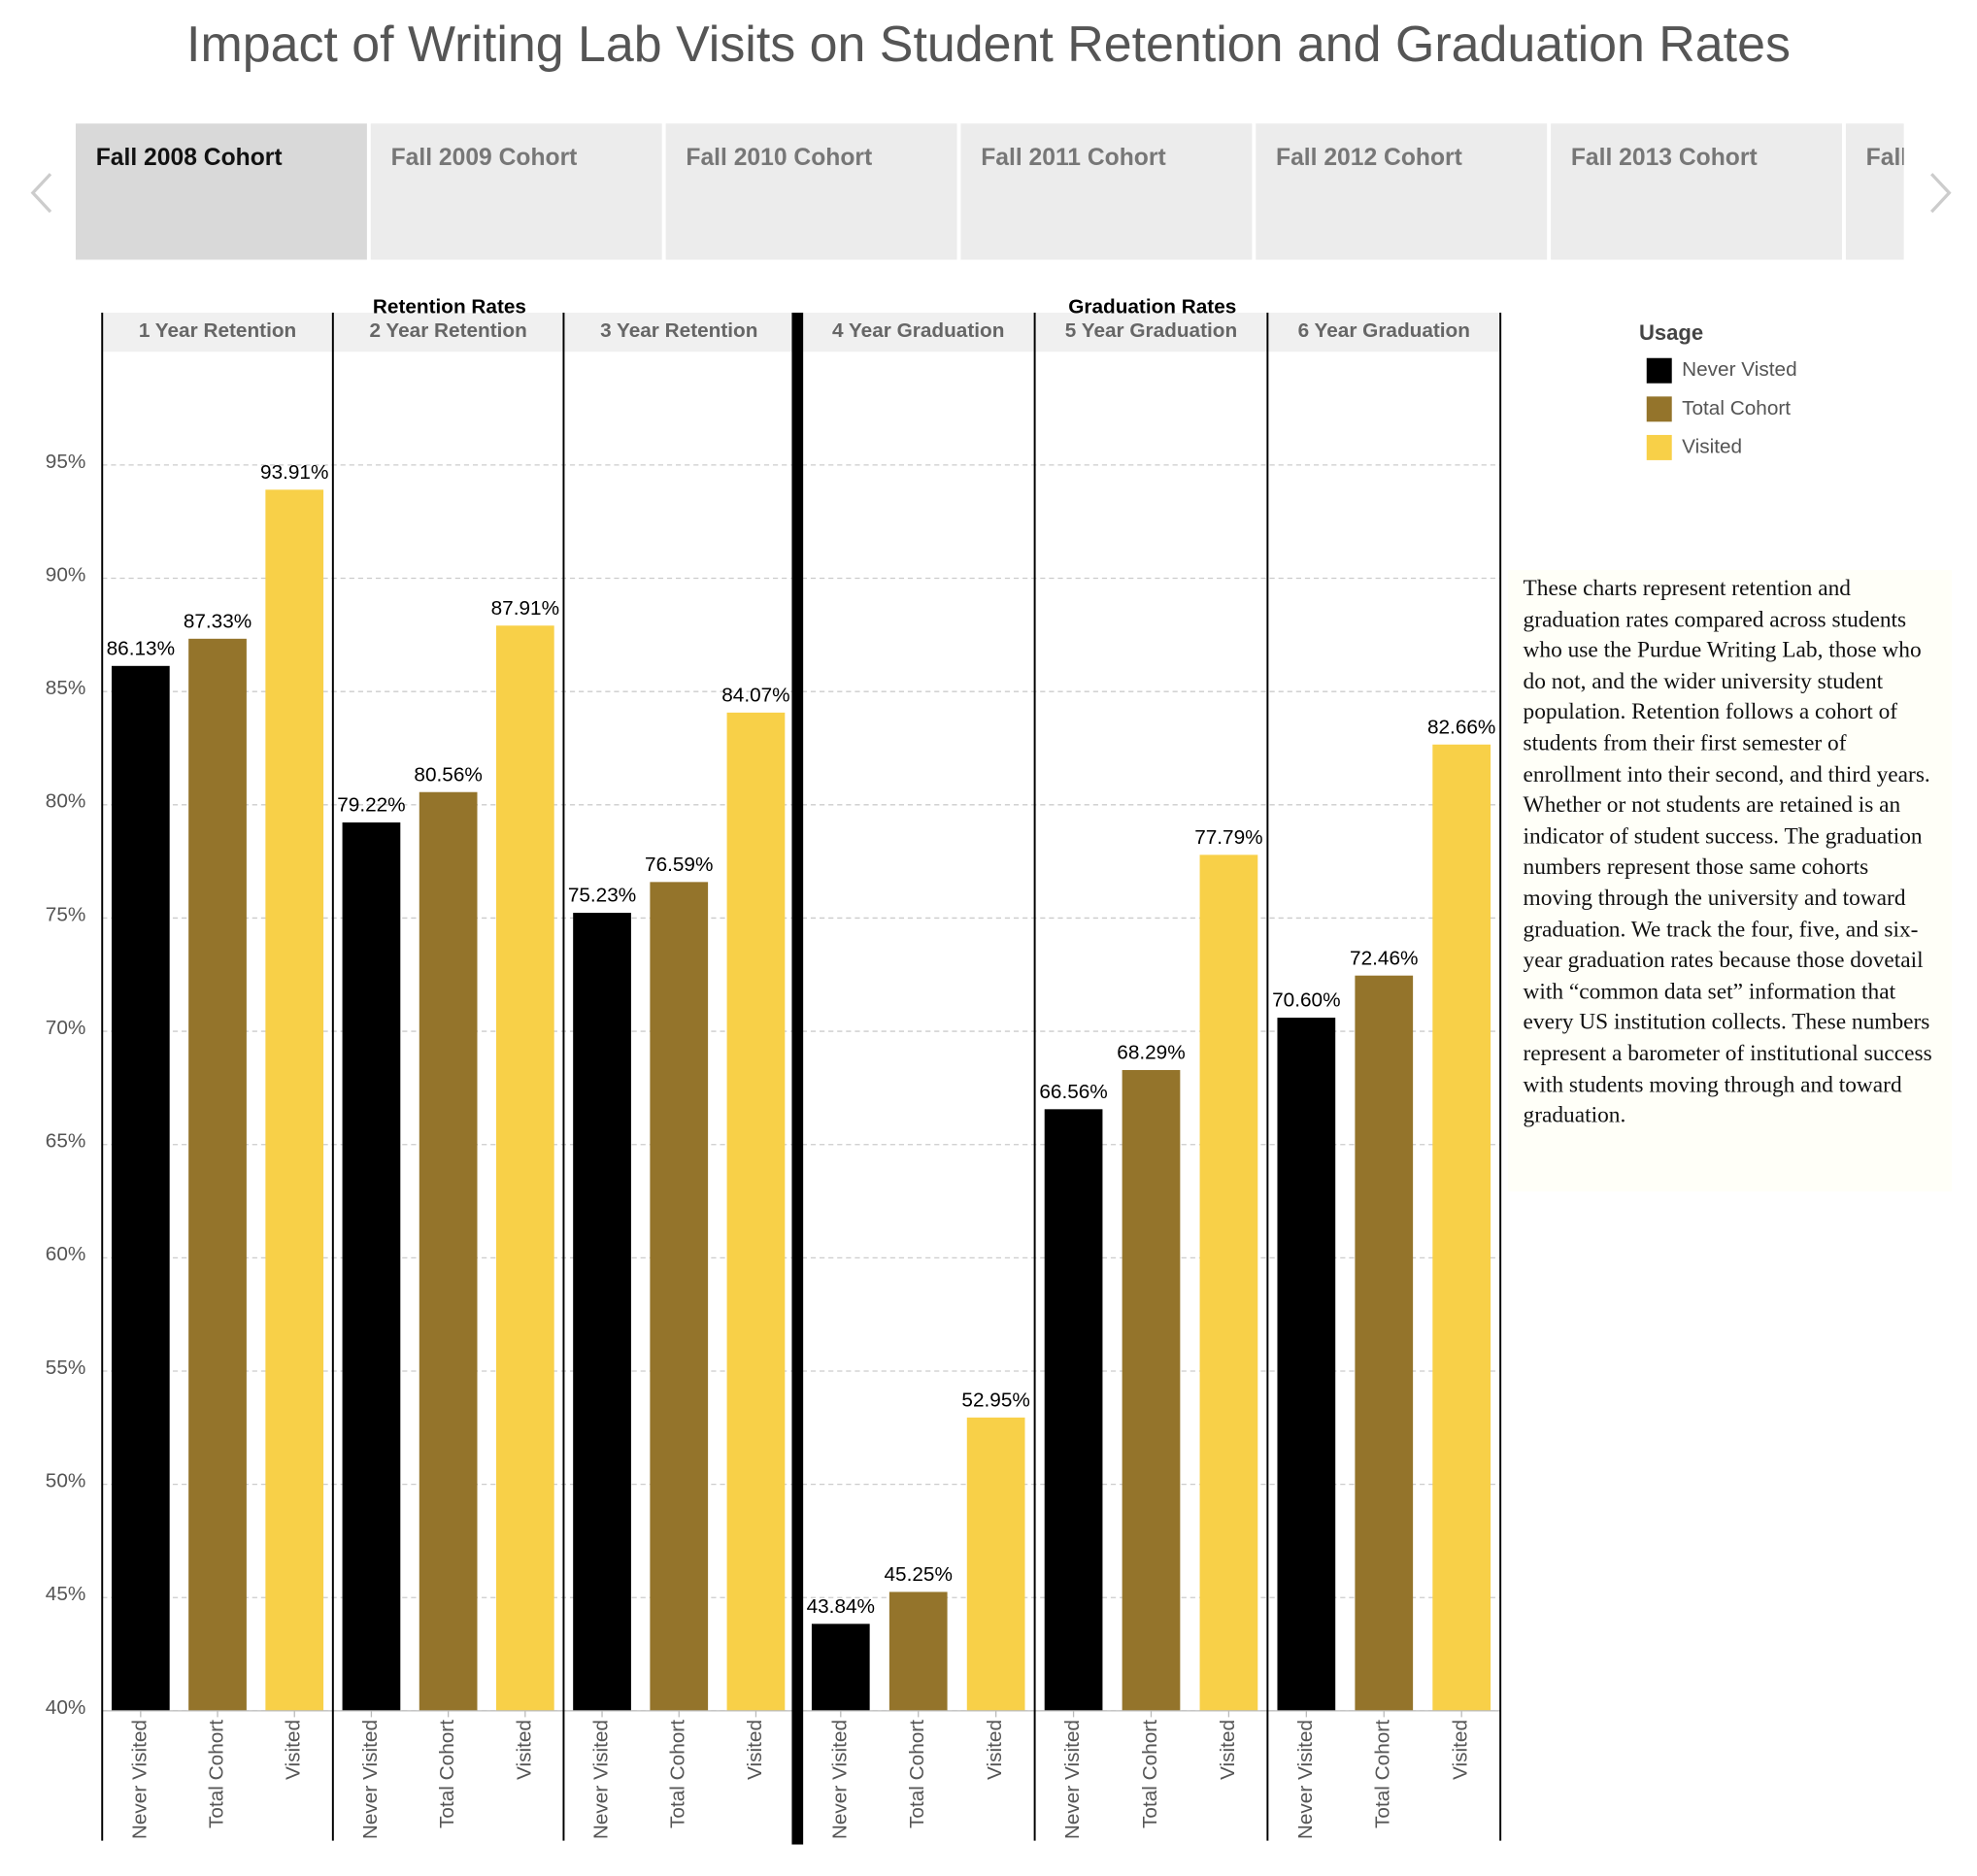  I want to click on prev-arrow, so click(41, 194).